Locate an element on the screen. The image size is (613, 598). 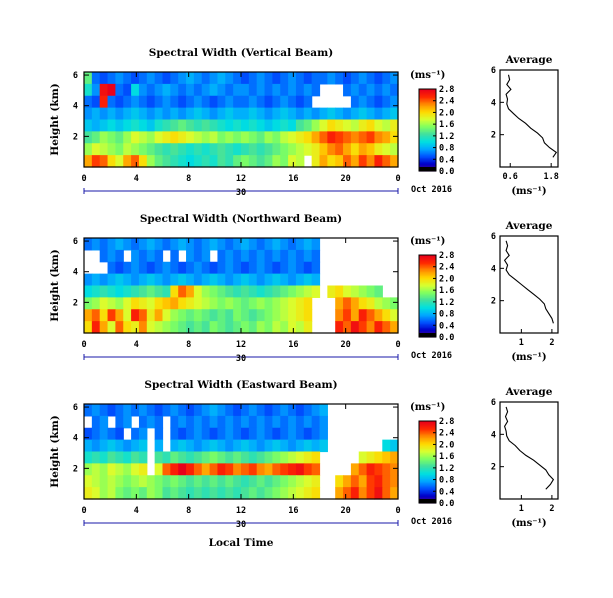
colorbar-tick-label: 0.8 is located at coordinates (446, 315).